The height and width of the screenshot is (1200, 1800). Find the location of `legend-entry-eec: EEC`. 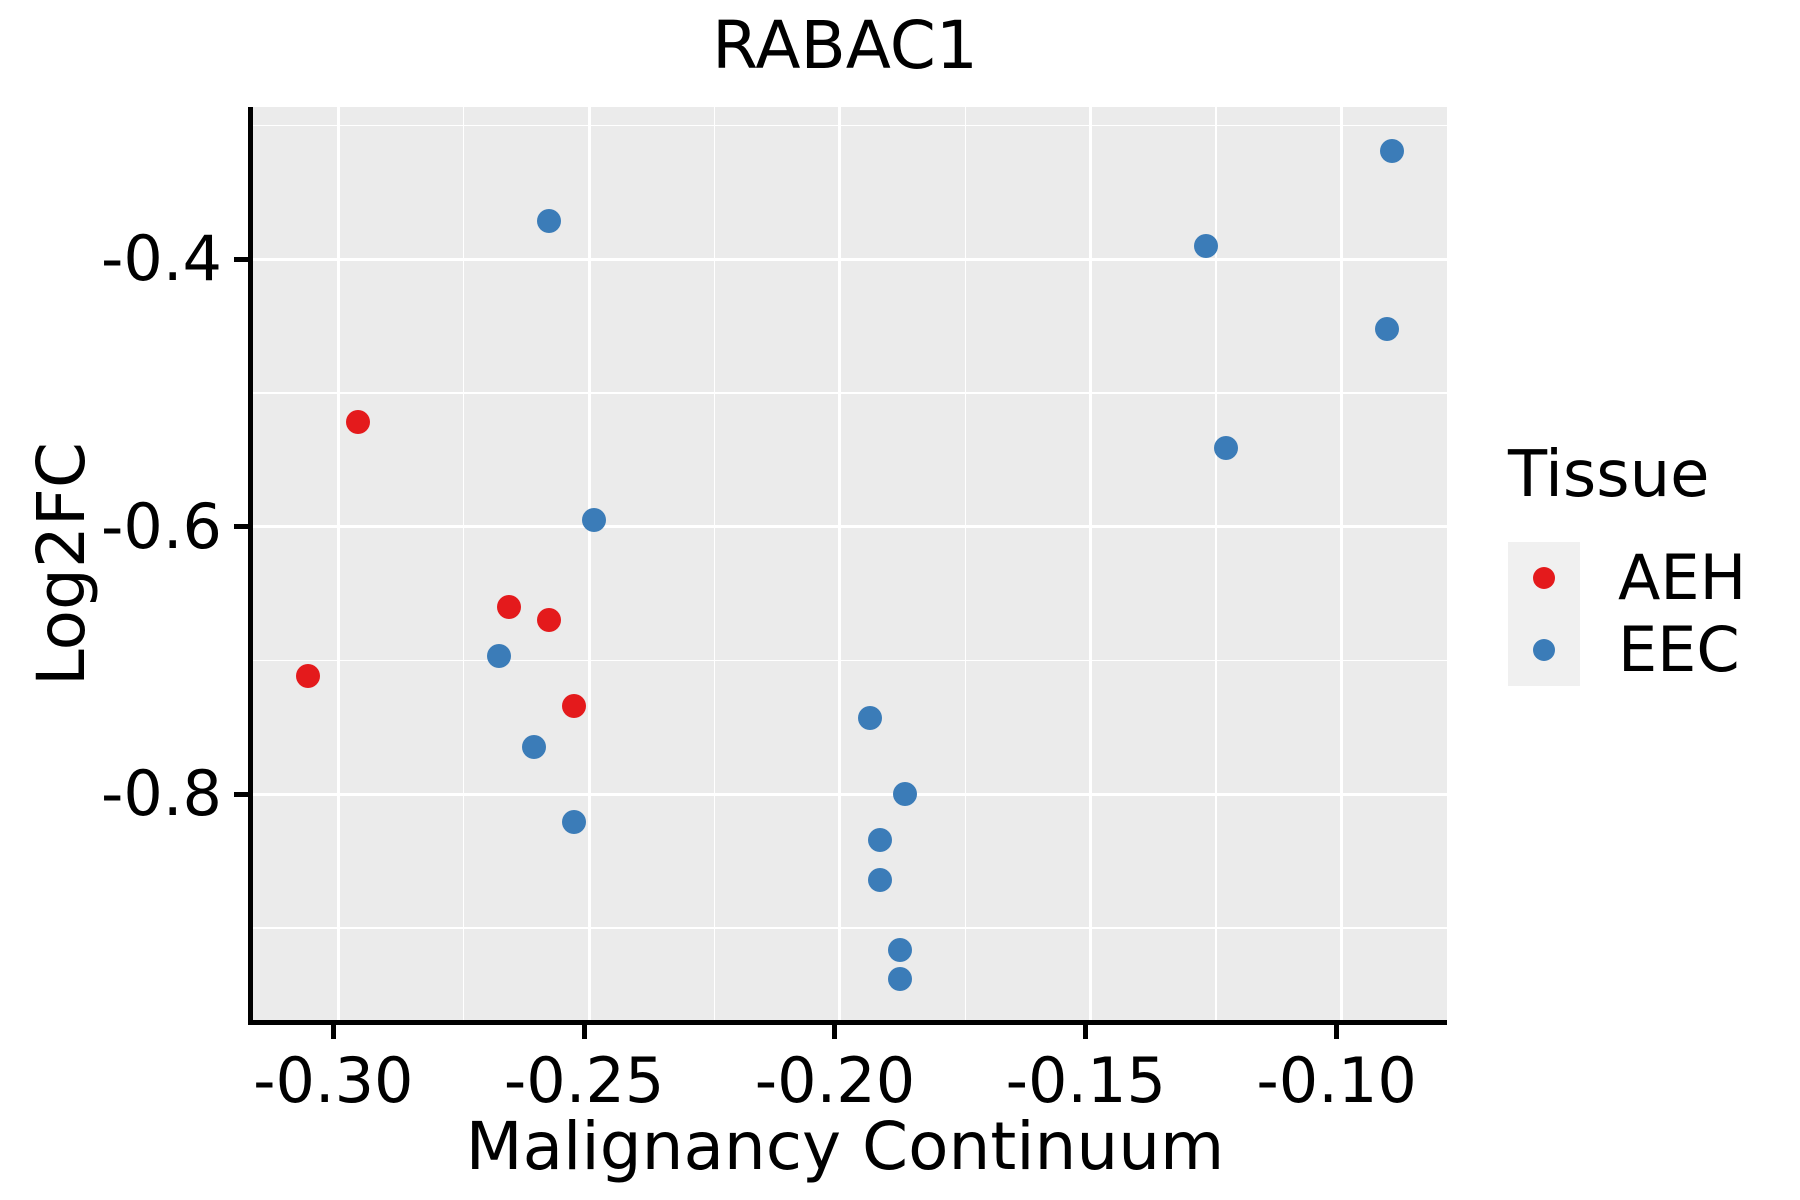

legend-entry-eec: EEC is located at coordinates (1627, 650).